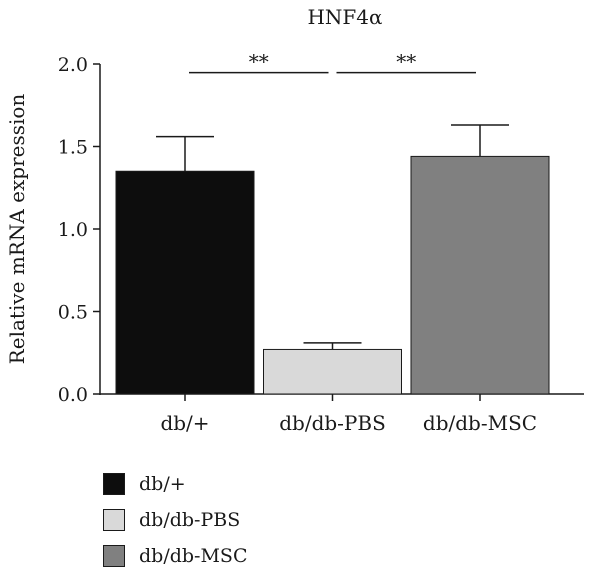 This screenshot has width=600, height=574. What do you see at coordinates (185, 282) in the screenshot?
I see `bar-db` at bounding box center [185, 282].